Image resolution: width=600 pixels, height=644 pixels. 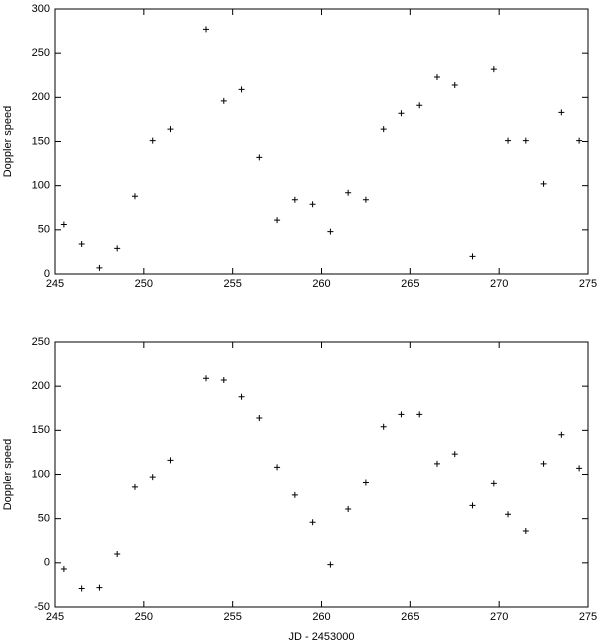 I want to click on y-tick-label: 300, so click(x=41, y=9).